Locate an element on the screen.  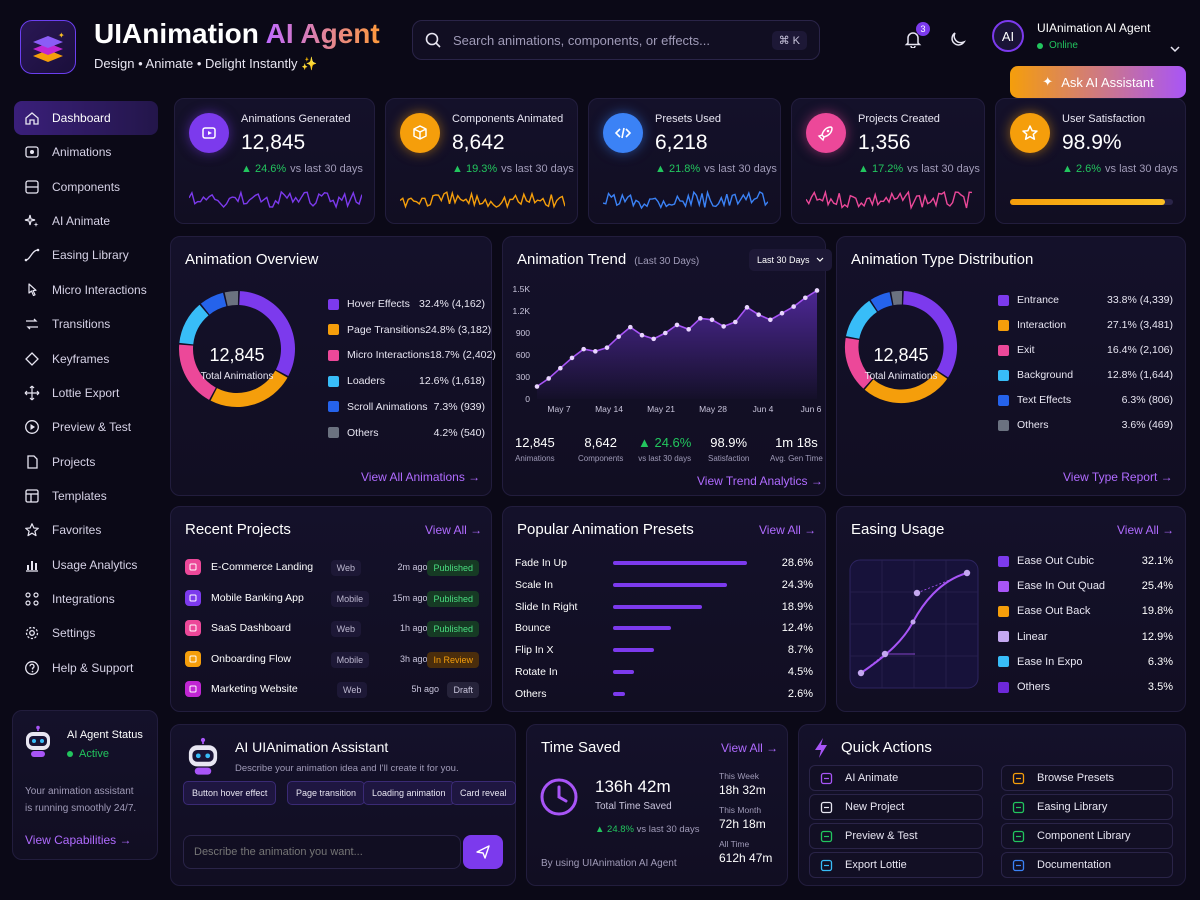
preset-row: Scale In 24.3% is located at coordinates (664, 585).